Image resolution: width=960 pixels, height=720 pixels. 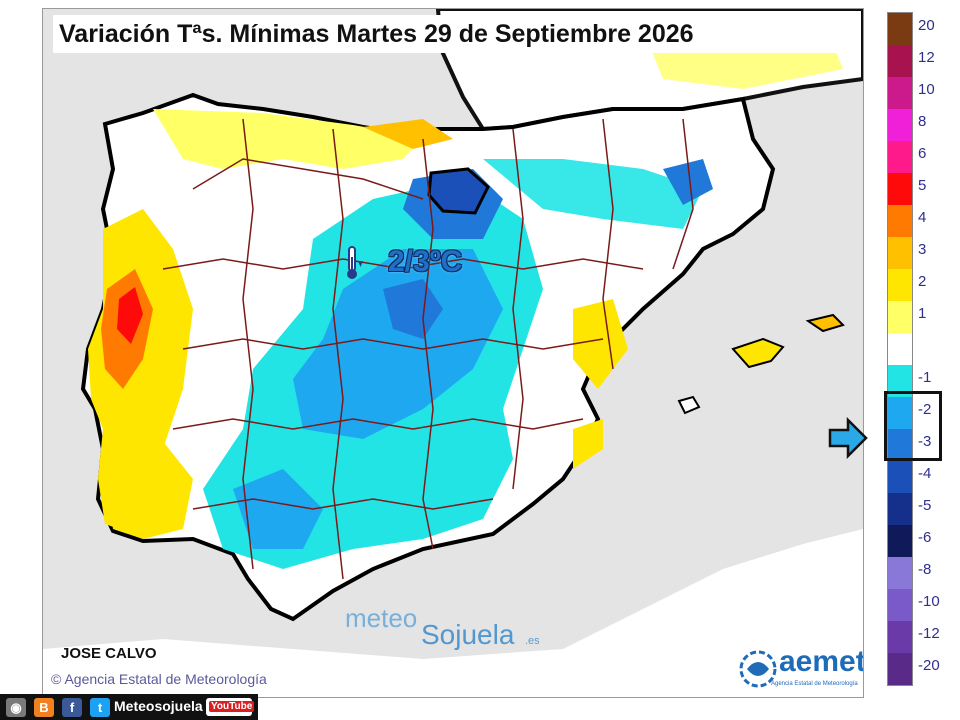 I want to click on copyright-icon: ©, so click(x=56, y=679).